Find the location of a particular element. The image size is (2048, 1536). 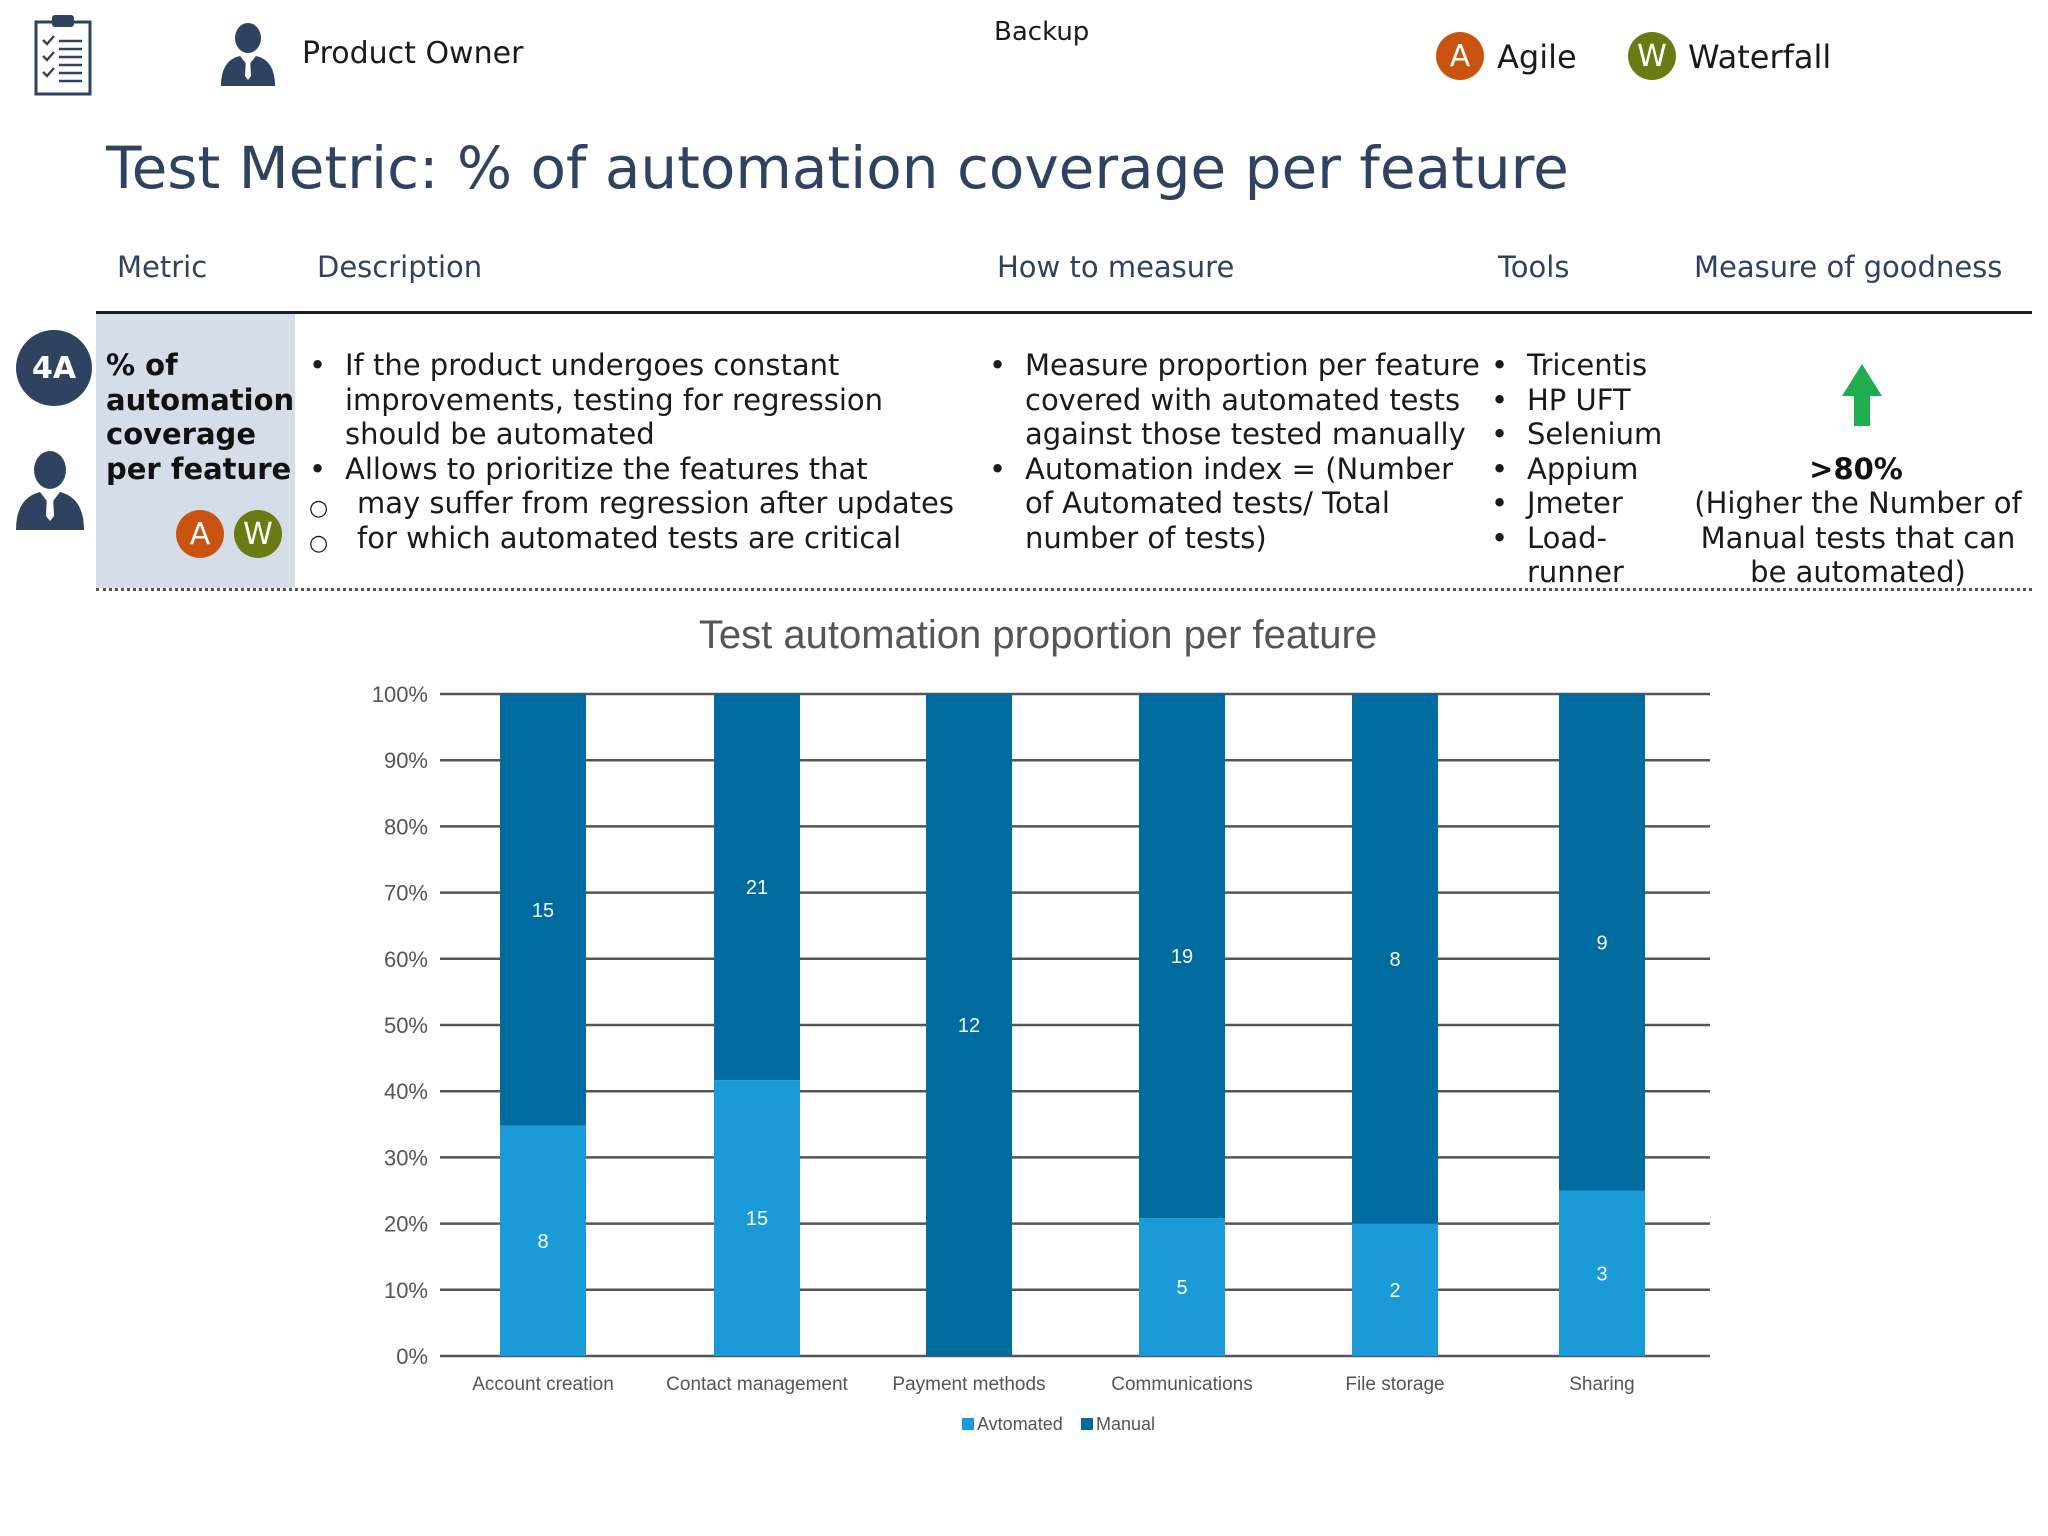

col-header-goodness: Measure of goodness is located at coordinates (1848, 267).